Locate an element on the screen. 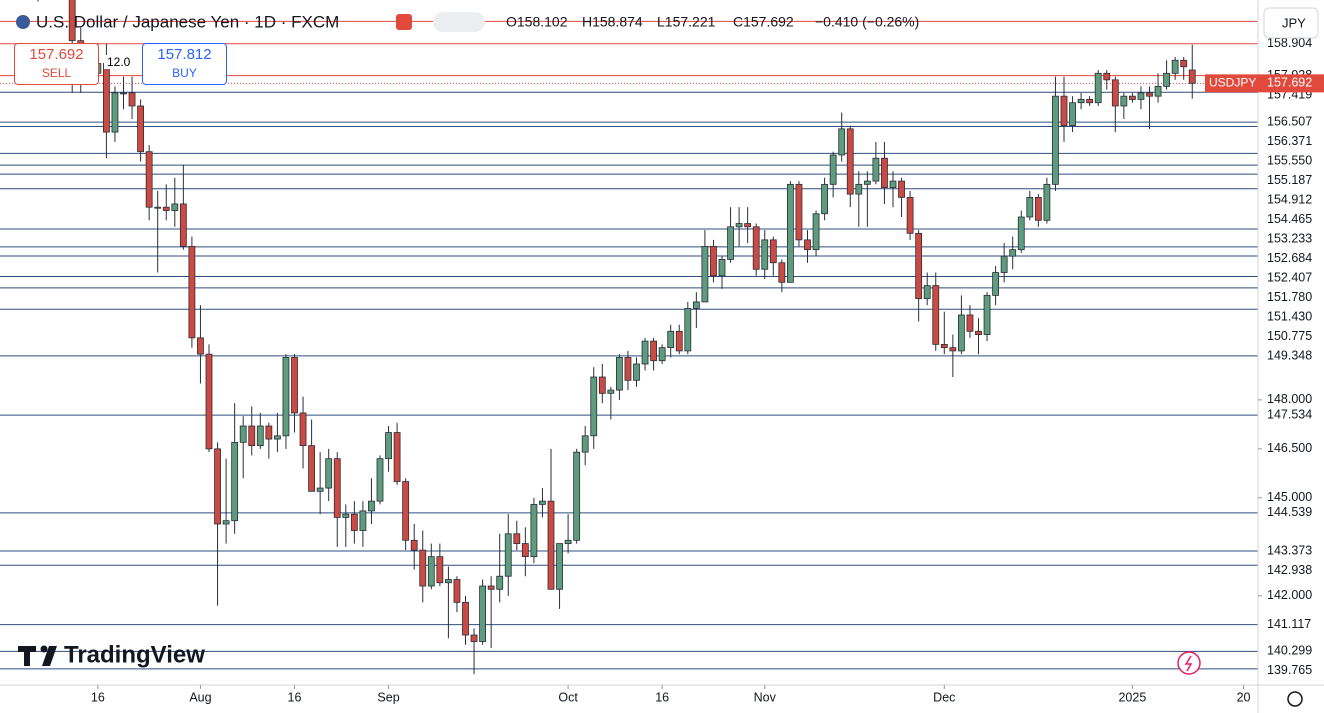  alert-icon is located at coordinates (404, 22).